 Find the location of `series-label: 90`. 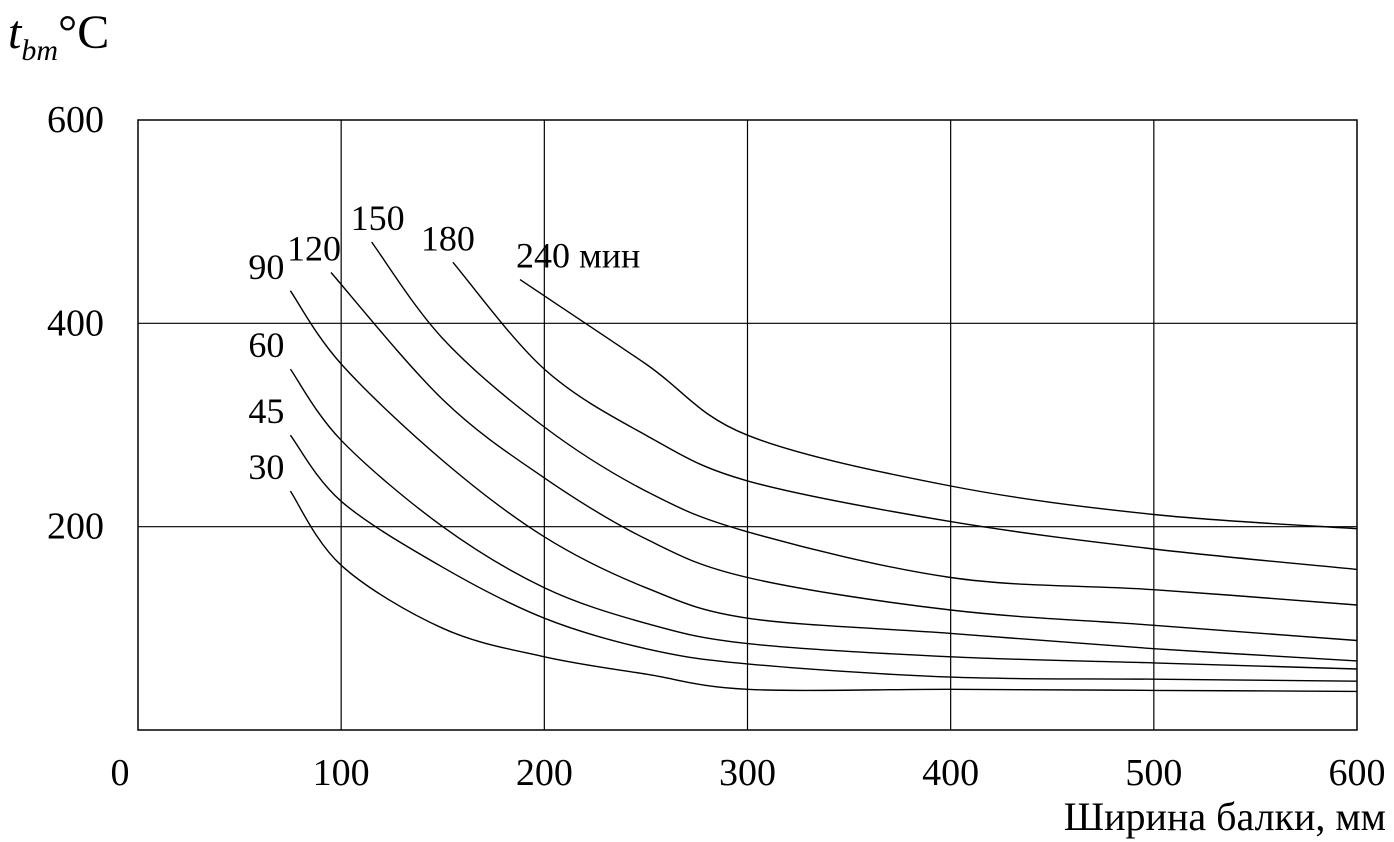

series-label: 90 is located at coordinates (266, 267).